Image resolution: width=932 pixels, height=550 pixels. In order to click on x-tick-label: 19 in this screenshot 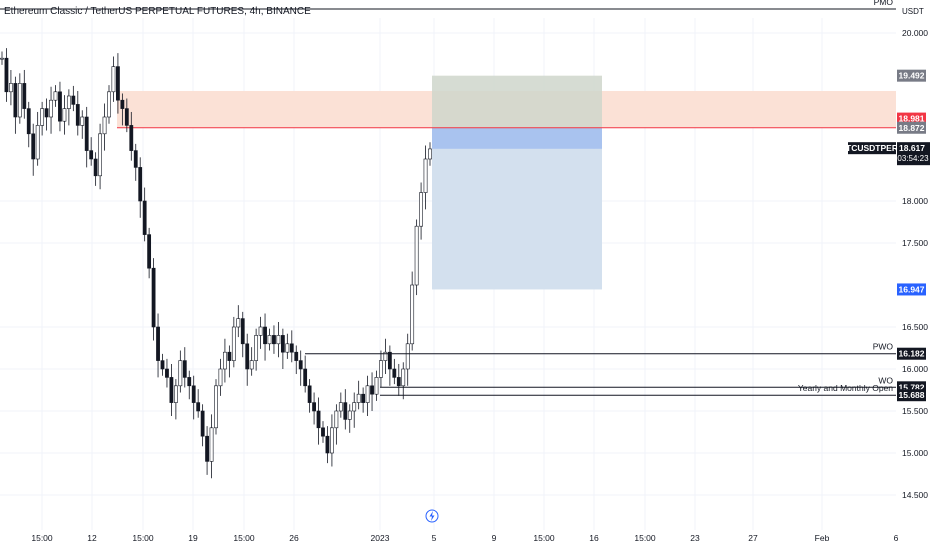, I will do `click(193, 538)`.